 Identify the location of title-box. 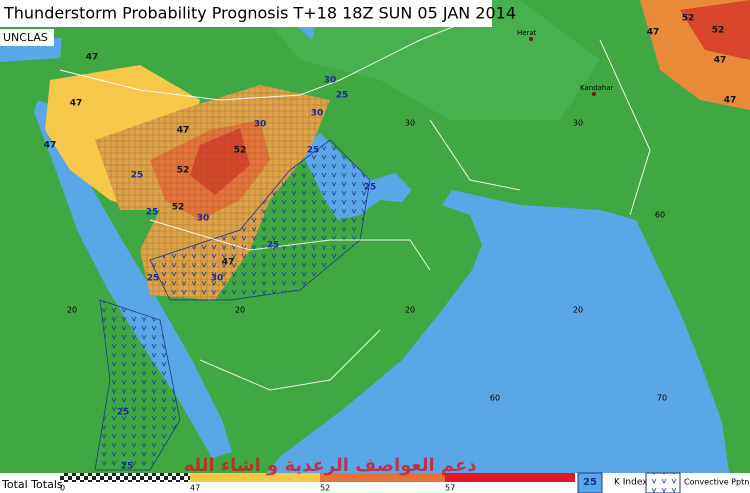
(246, 13).